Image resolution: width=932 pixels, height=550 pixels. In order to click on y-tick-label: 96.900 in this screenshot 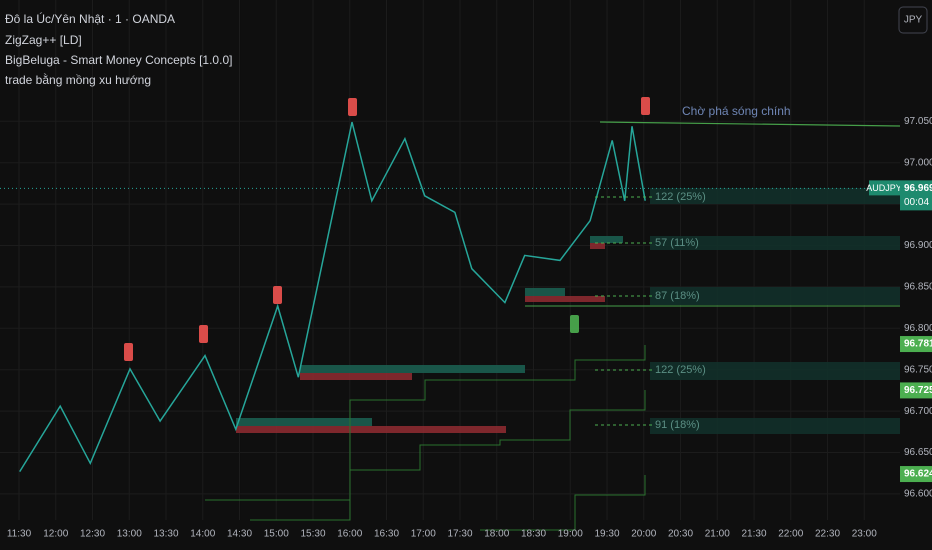, I will do `click(918, 245)`.